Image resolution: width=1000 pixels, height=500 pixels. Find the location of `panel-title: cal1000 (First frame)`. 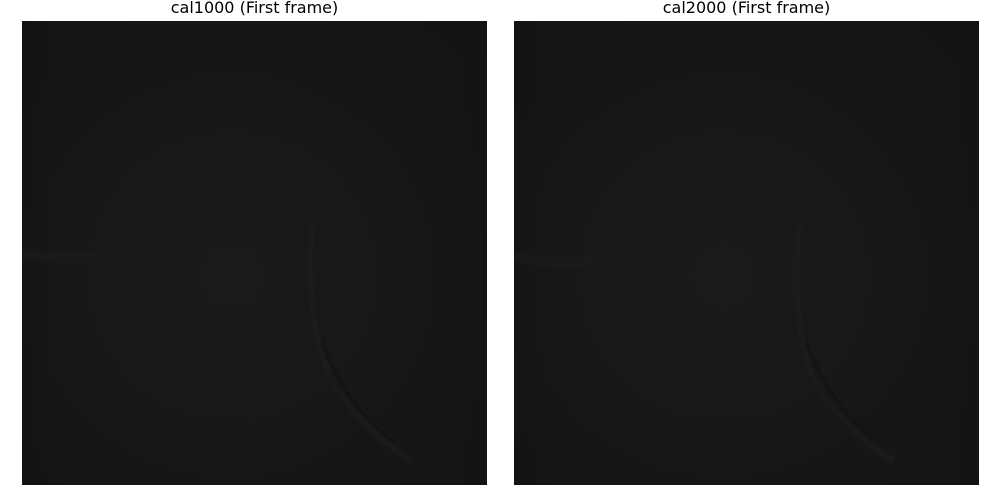

panel-title: cal1000 (First frame) is located at coordinates (254, 8).